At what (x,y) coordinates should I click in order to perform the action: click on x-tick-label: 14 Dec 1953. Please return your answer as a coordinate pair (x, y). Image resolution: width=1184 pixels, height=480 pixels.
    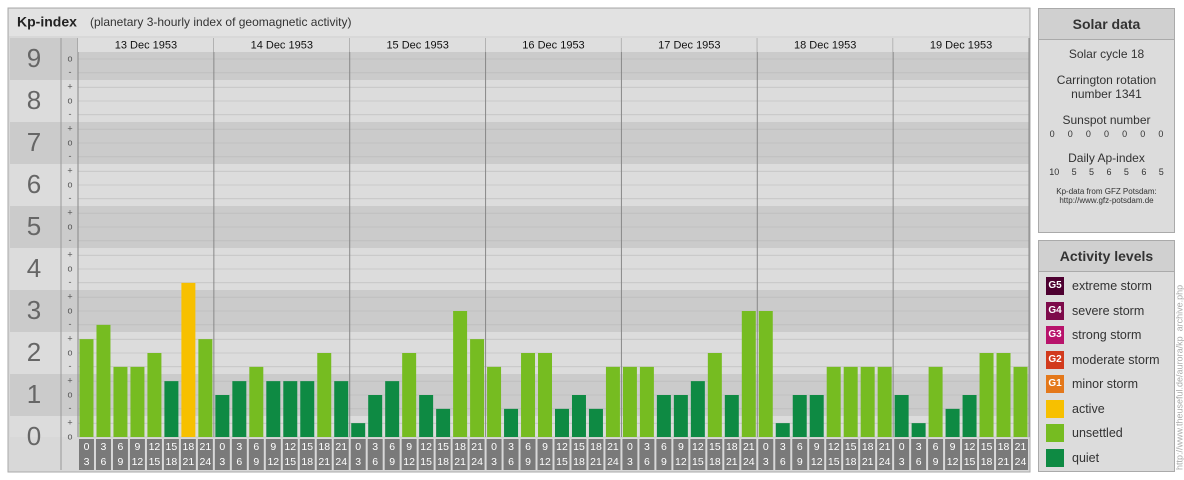
    Looking at the image, I should click on (282, 45).